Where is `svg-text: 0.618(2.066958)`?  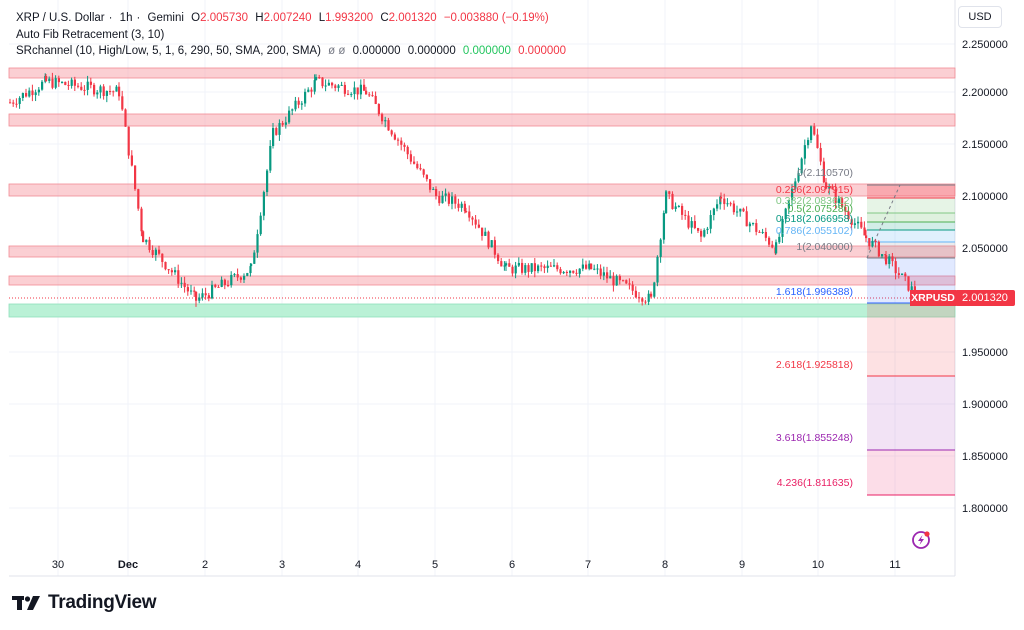
svg-text: 0.618(2.066958) is located at coordinates (814, 219).